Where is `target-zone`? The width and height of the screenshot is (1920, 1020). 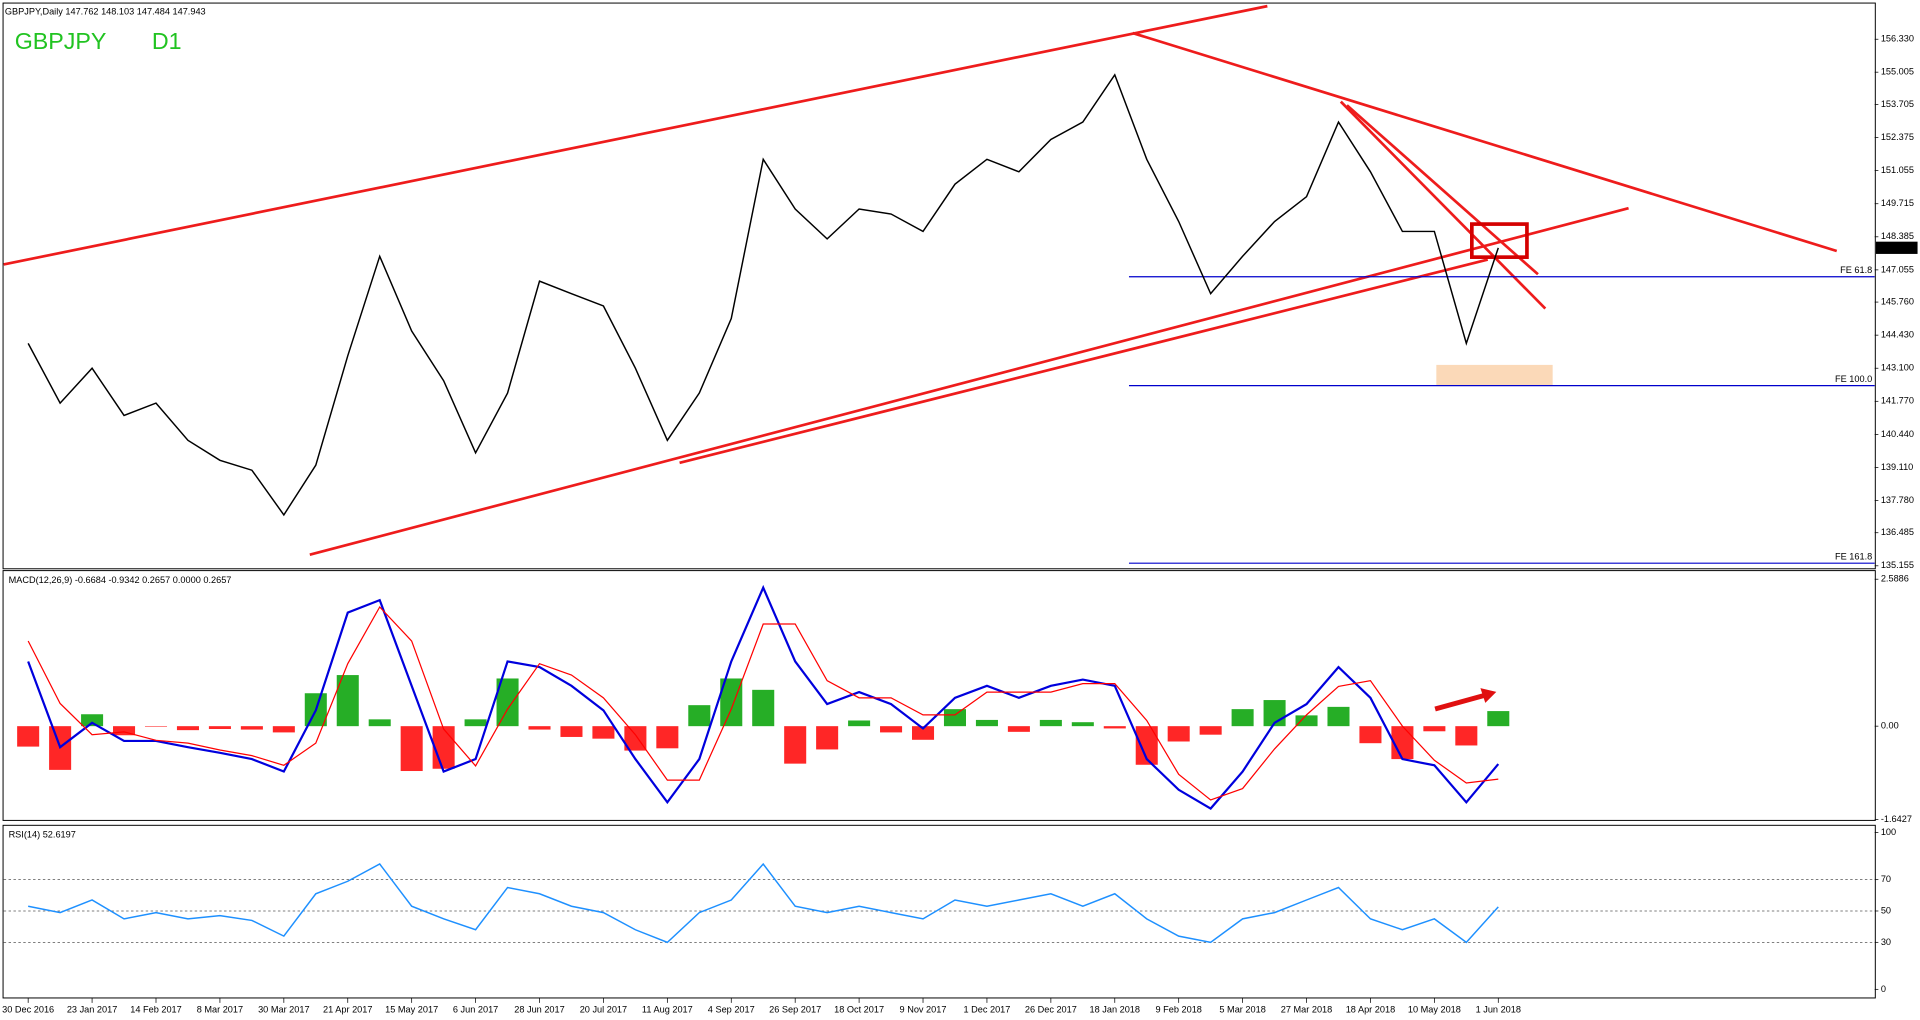
target-zone is located at coordinates (1494, 375).